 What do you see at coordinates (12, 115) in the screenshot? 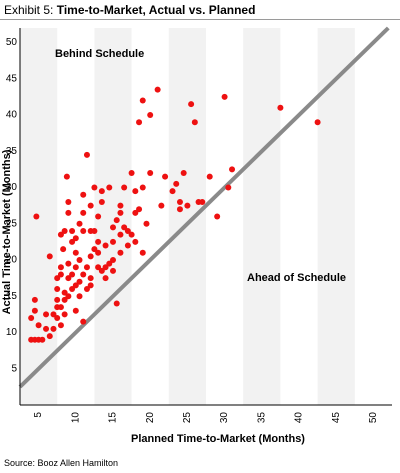
I see `y-tick-label: 40` at bounding box center [12, 115].